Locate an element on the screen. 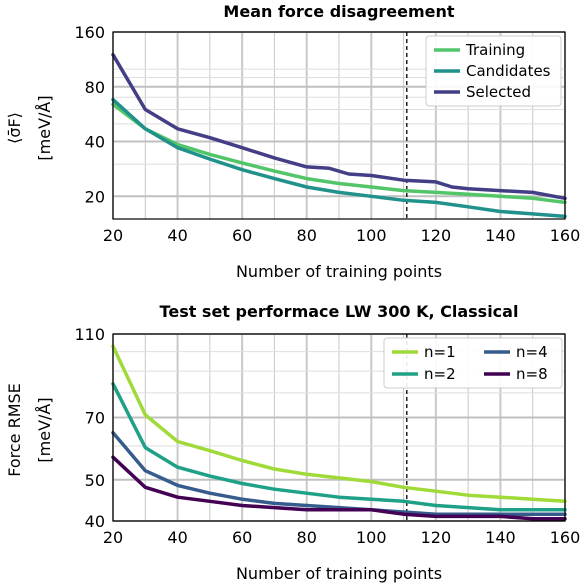 Image resolution: width=582 pixels, height=584 pixels. y-tick-label: 80 is located at coordinates (95, 87).